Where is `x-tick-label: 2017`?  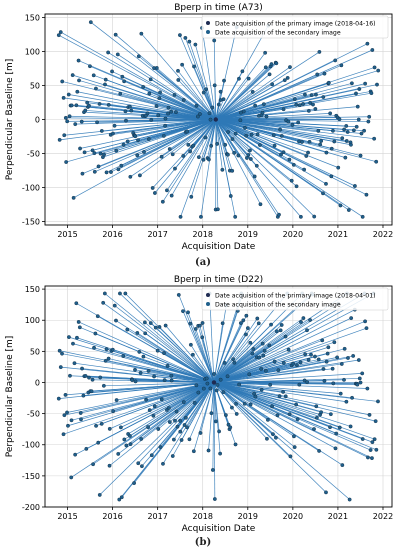
x-tick-label: 2017 is located at coordinates (157, 234).